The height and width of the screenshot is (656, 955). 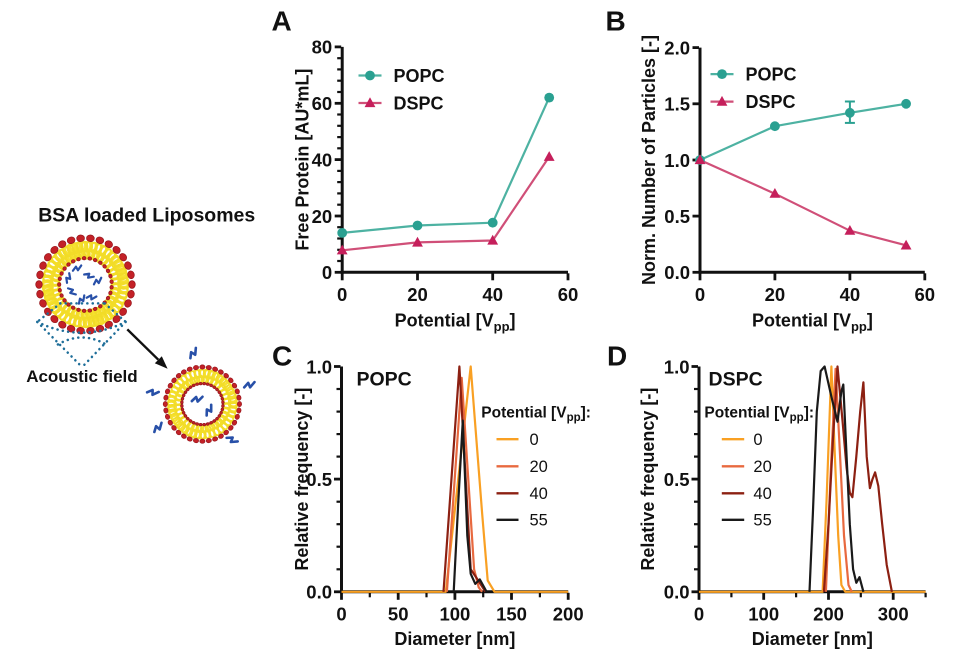 What do you see at coordinates (322, 47) in the screenshot?
I see `svg-text: 80` at bounding box center [322, 47].